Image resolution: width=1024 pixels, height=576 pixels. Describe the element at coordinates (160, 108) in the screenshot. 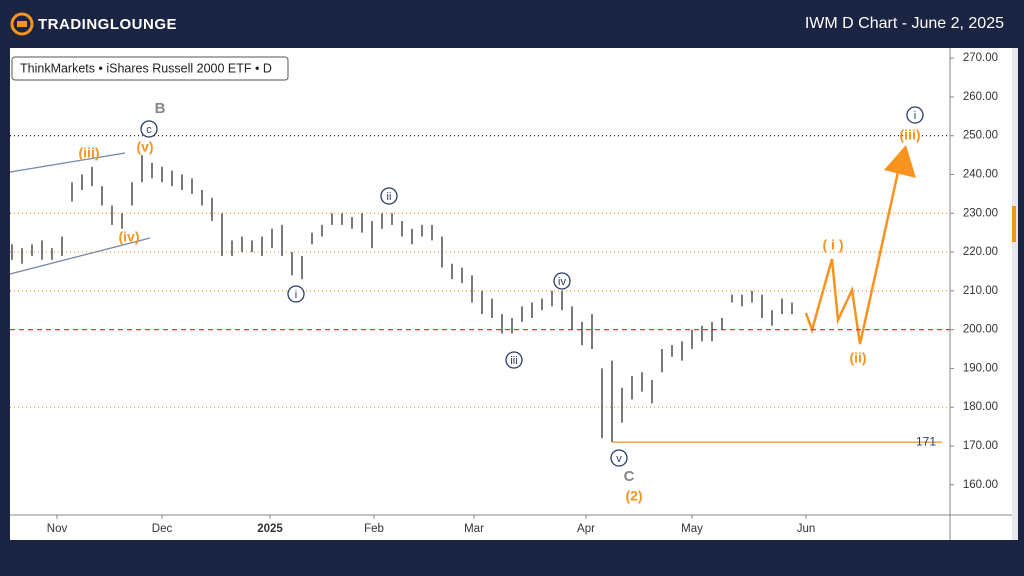

I see `wave-label: B` at that location.